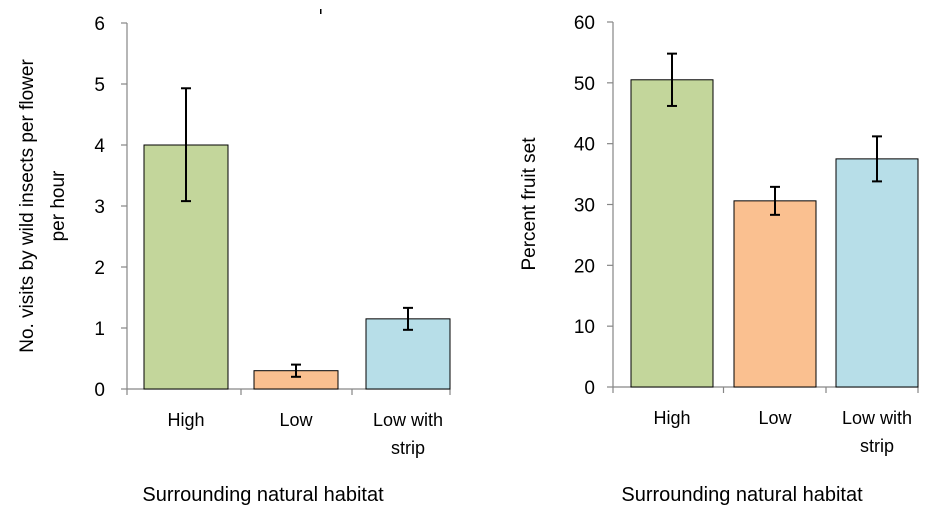 This screenshot has width=927, height=508. Describe the element at coordinates (584, 84) in the screenshot. I see `y-tick-label: 50` at that location.